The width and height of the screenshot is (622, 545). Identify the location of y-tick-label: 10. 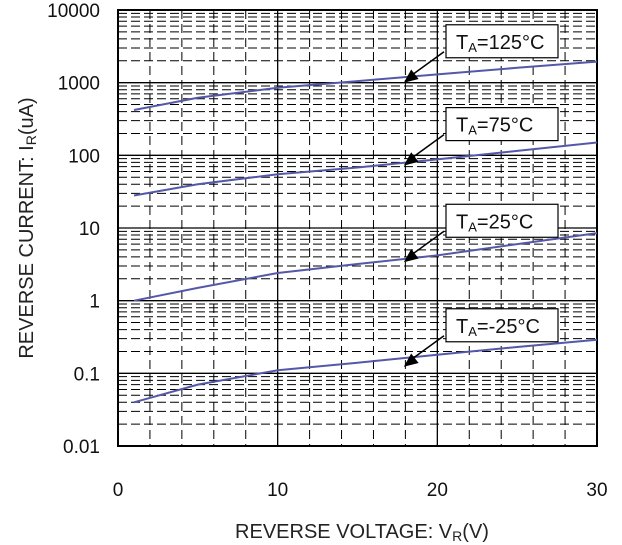
(89, 229).